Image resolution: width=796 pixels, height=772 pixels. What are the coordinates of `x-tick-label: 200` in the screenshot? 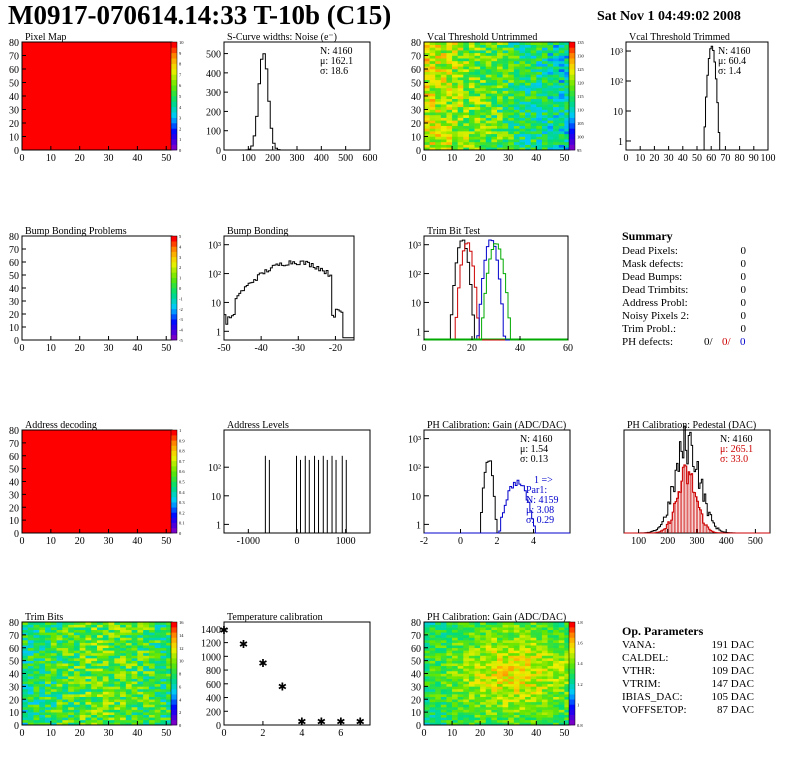 It's located at (272, 158).